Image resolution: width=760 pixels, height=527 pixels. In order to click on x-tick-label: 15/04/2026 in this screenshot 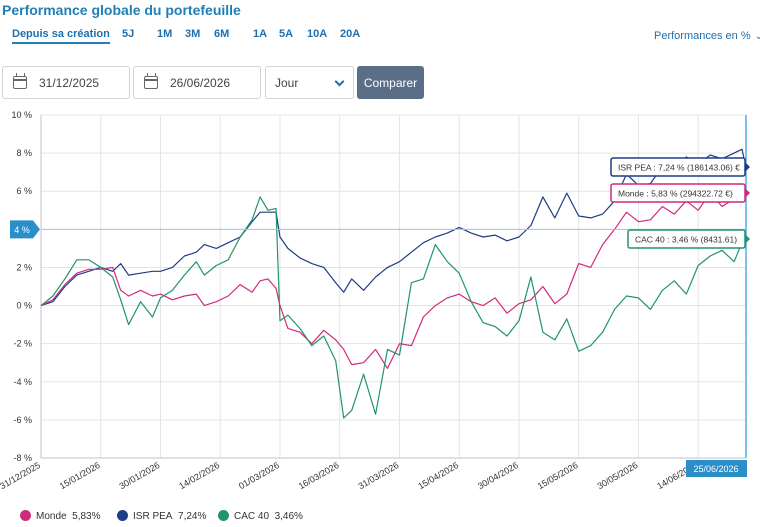, I will do `click(438, 475)`.